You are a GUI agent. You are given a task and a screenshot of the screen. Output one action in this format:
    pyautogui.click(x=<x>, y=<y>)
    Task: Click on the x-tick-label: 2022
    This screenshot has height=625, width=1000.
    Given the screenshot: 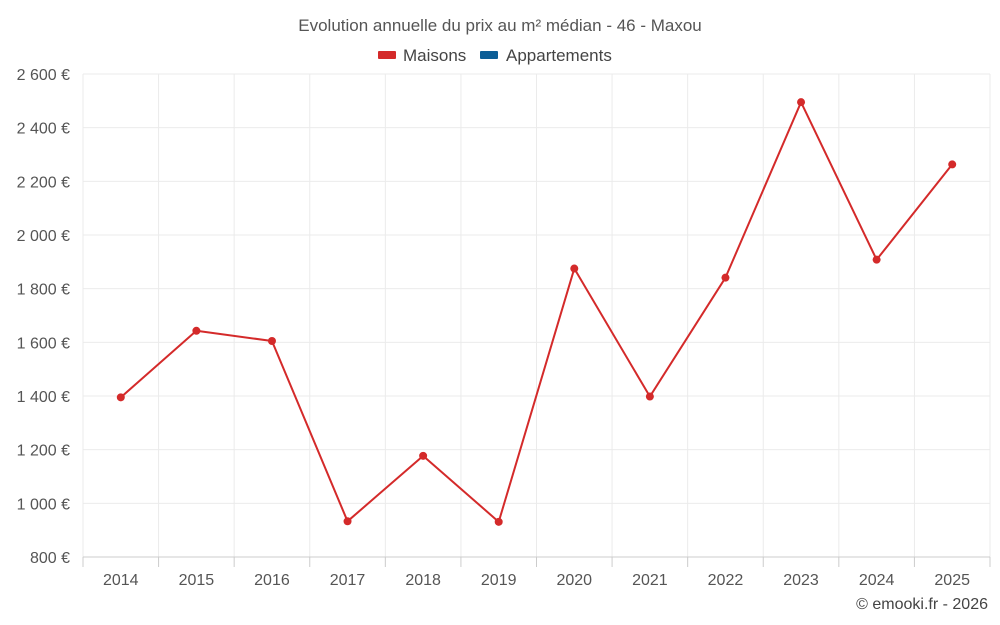 What is the action you would take?
    pyautogui.click(x=726, y=580)
    